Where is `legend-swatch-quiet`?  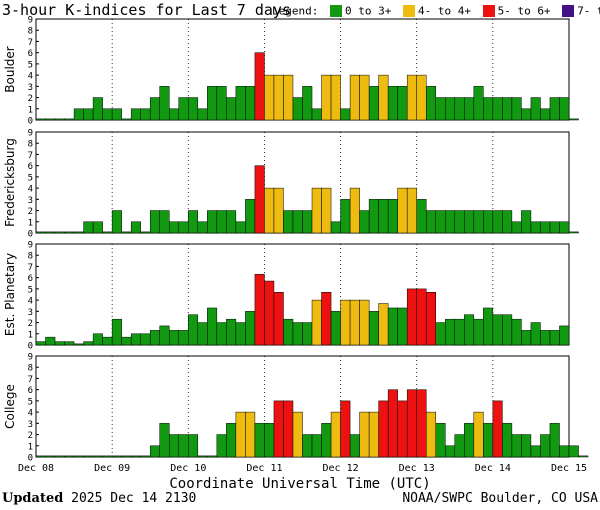
legend-swatch-quiet is located at coordinates (335, 11).